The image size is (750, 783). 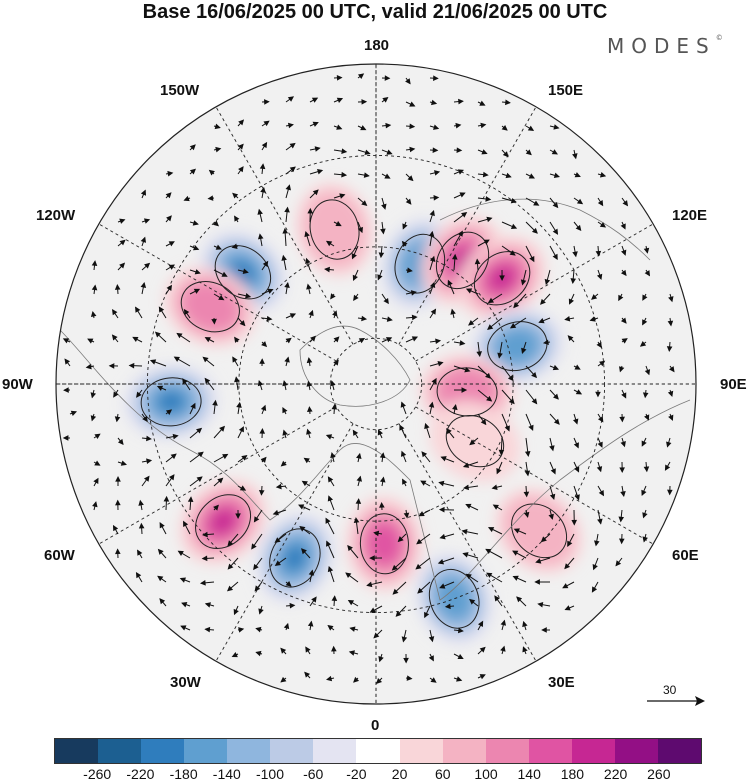 What do you see at coordinates (561, 682) in the screenshot?
I see `lon-label-30e: 30E` at bounding box center [561, 682].